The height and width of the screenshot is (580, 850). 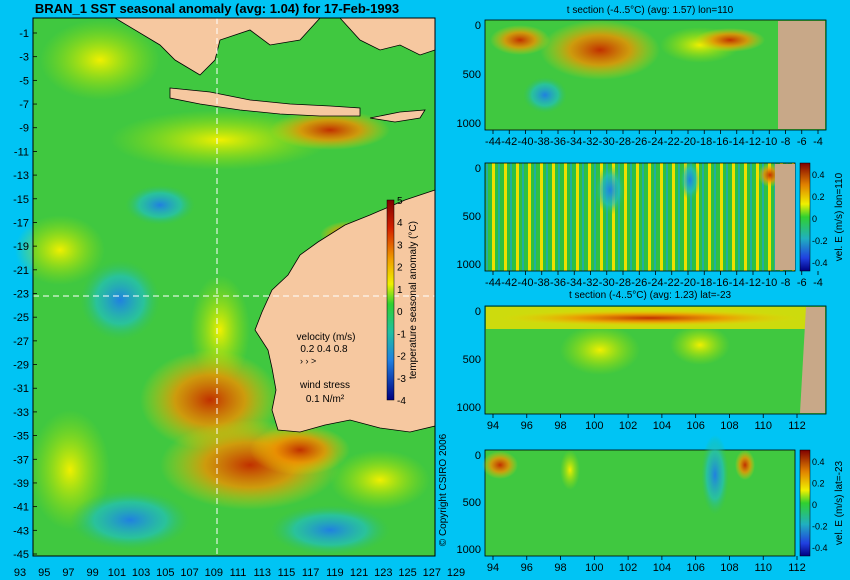 What do you see at coordinates (21, 437) in the screenshot?
I see `lat-tick-label: -35` at bounding box center [21, 437].